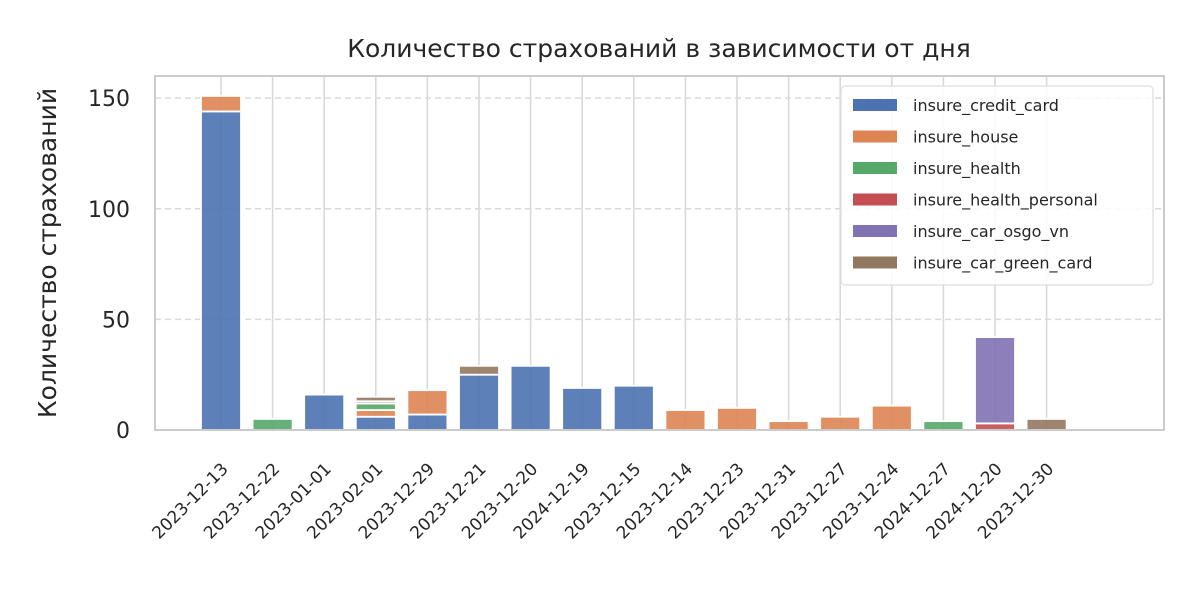  I want to click on y-ticks: 0 50 100 150, so click(109, 265).